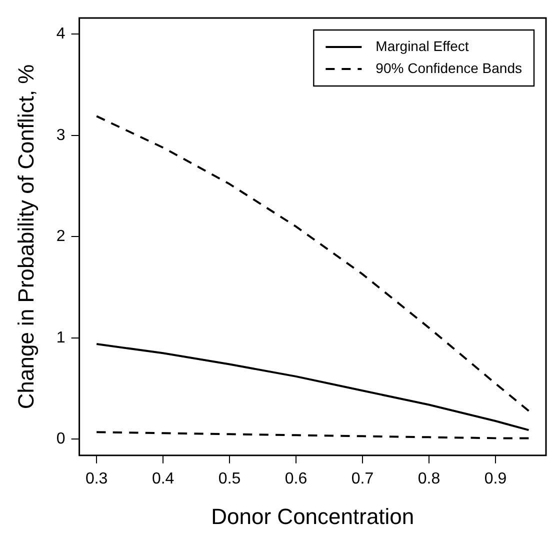  What do you see at coordinates (312, 516) in the screenshot?
I see `x-axis-title: Donor Concentration` at bounding box center [312, 516].